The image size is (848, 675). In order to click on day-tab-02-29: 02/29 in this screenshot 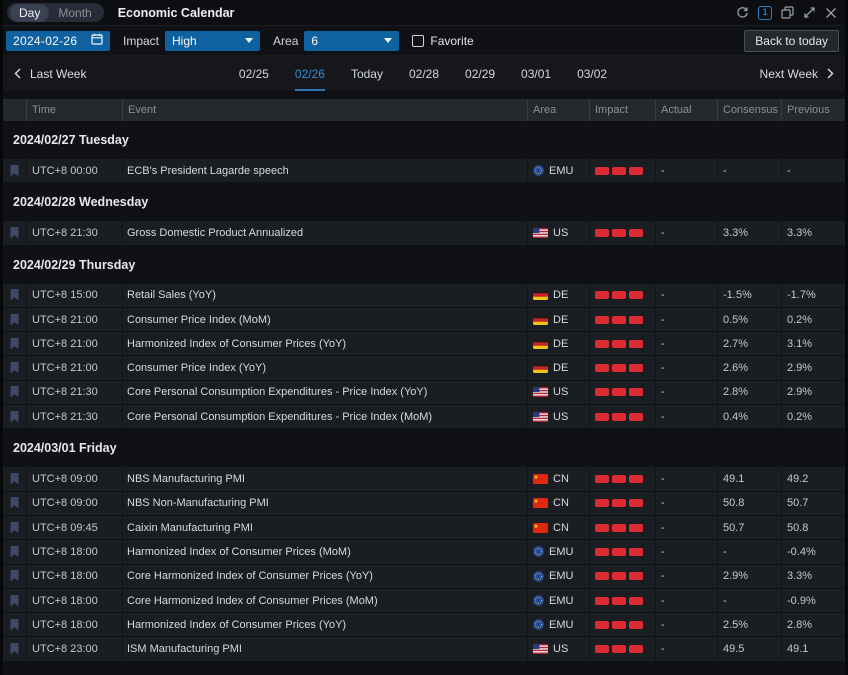, I will do `click(480, 73)`.